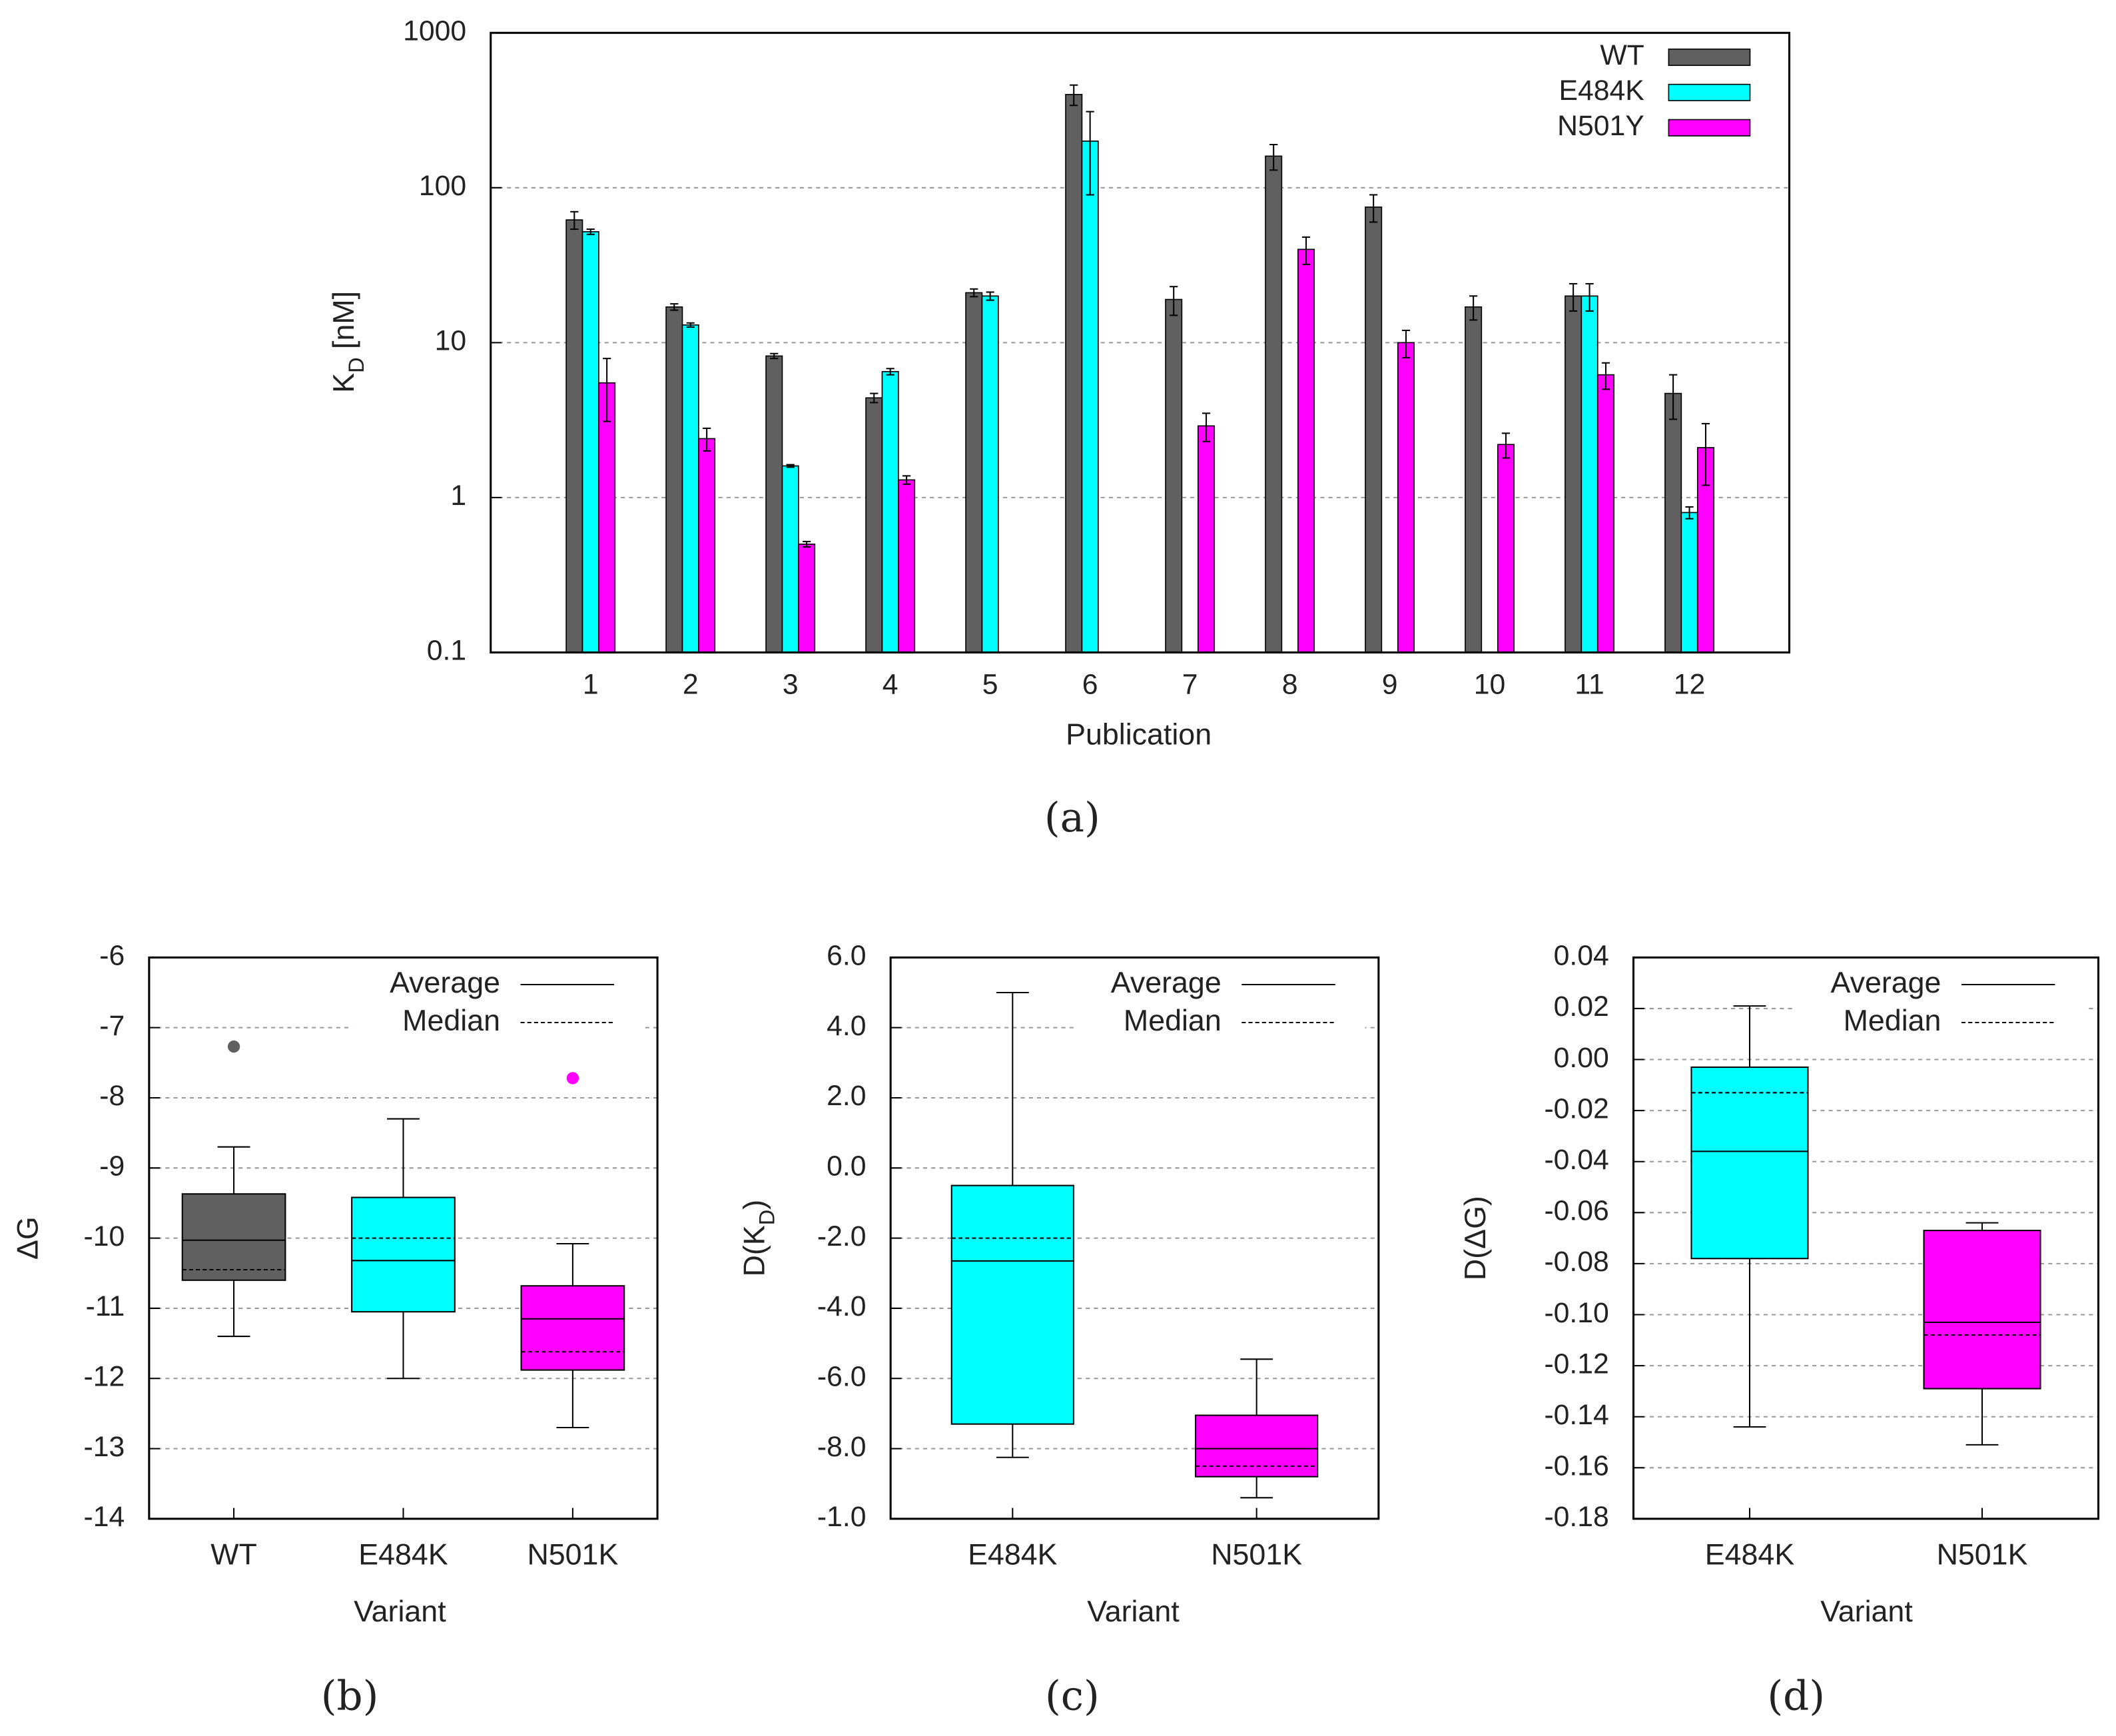 This screenshot has width=2116, height=1736. Describe the element at coordinates (1576, 1211) in the screenshot. I see `y-tick-label: -0.06` at that location.